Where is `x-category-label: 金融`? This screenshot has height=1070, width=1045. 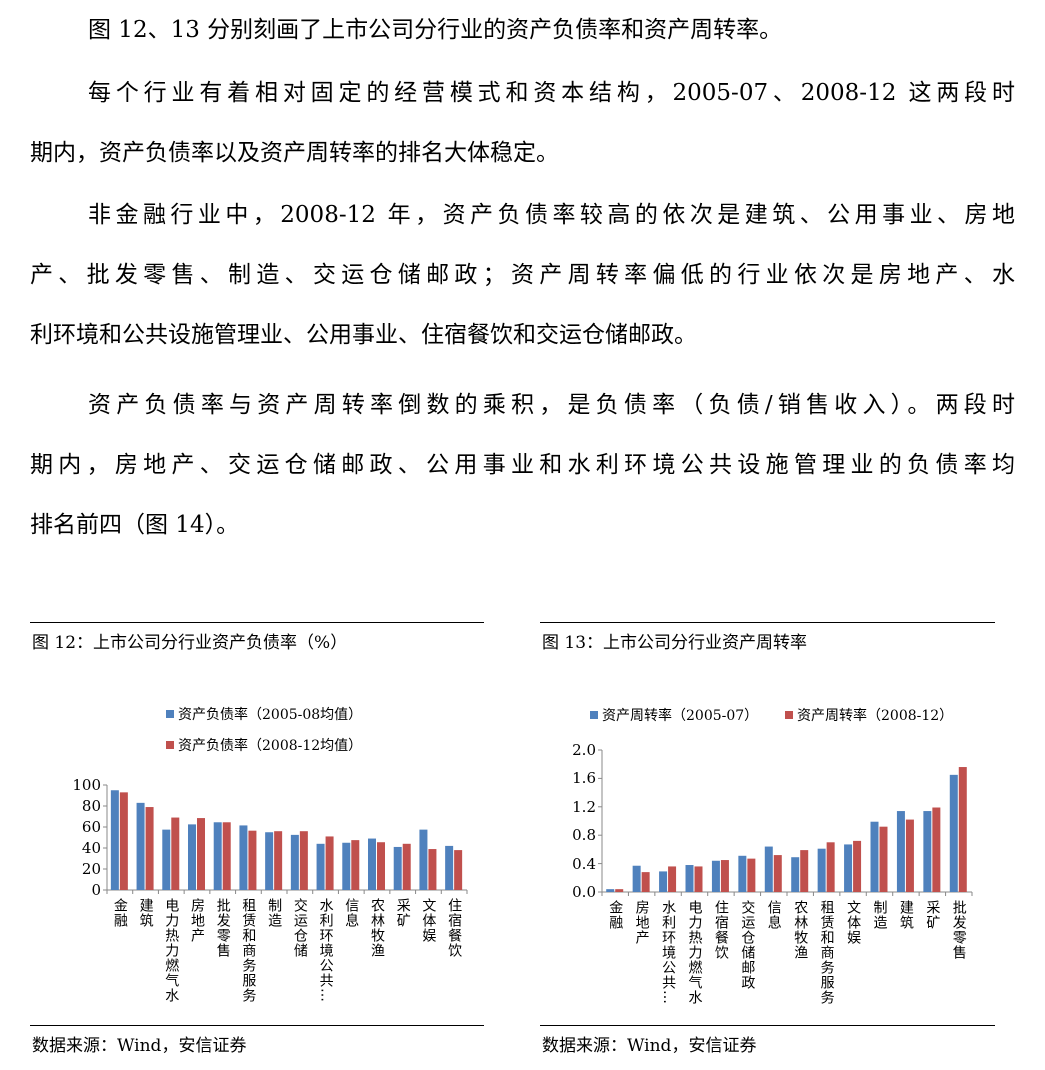 x-category-label: 金融 is located at coordinates (615, 915).